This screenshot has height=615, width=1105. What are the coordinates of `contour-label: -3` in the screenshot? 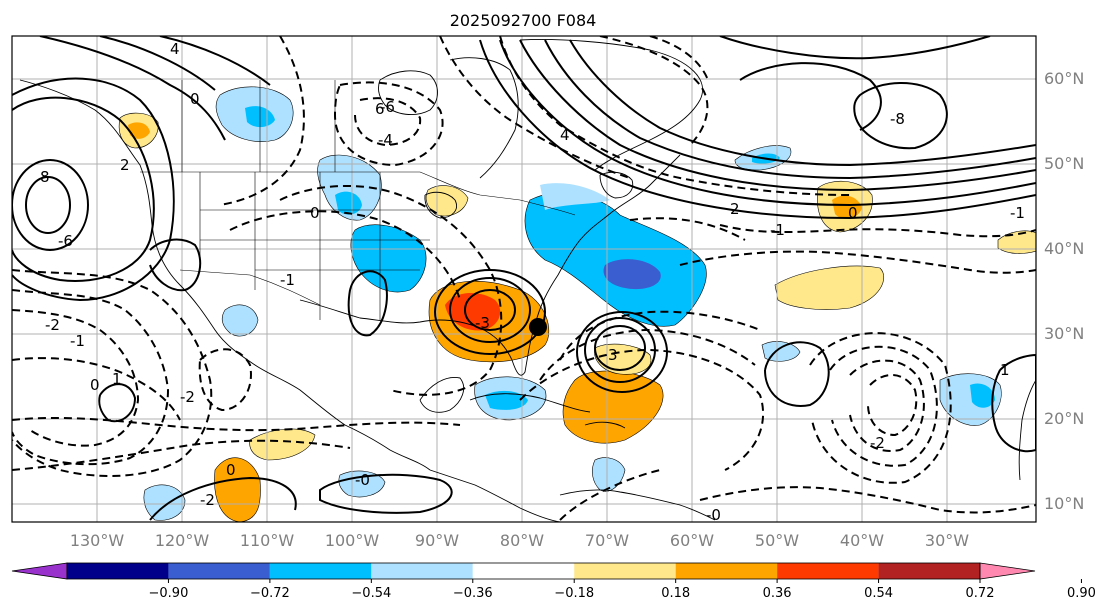 It's located at (482, 323).